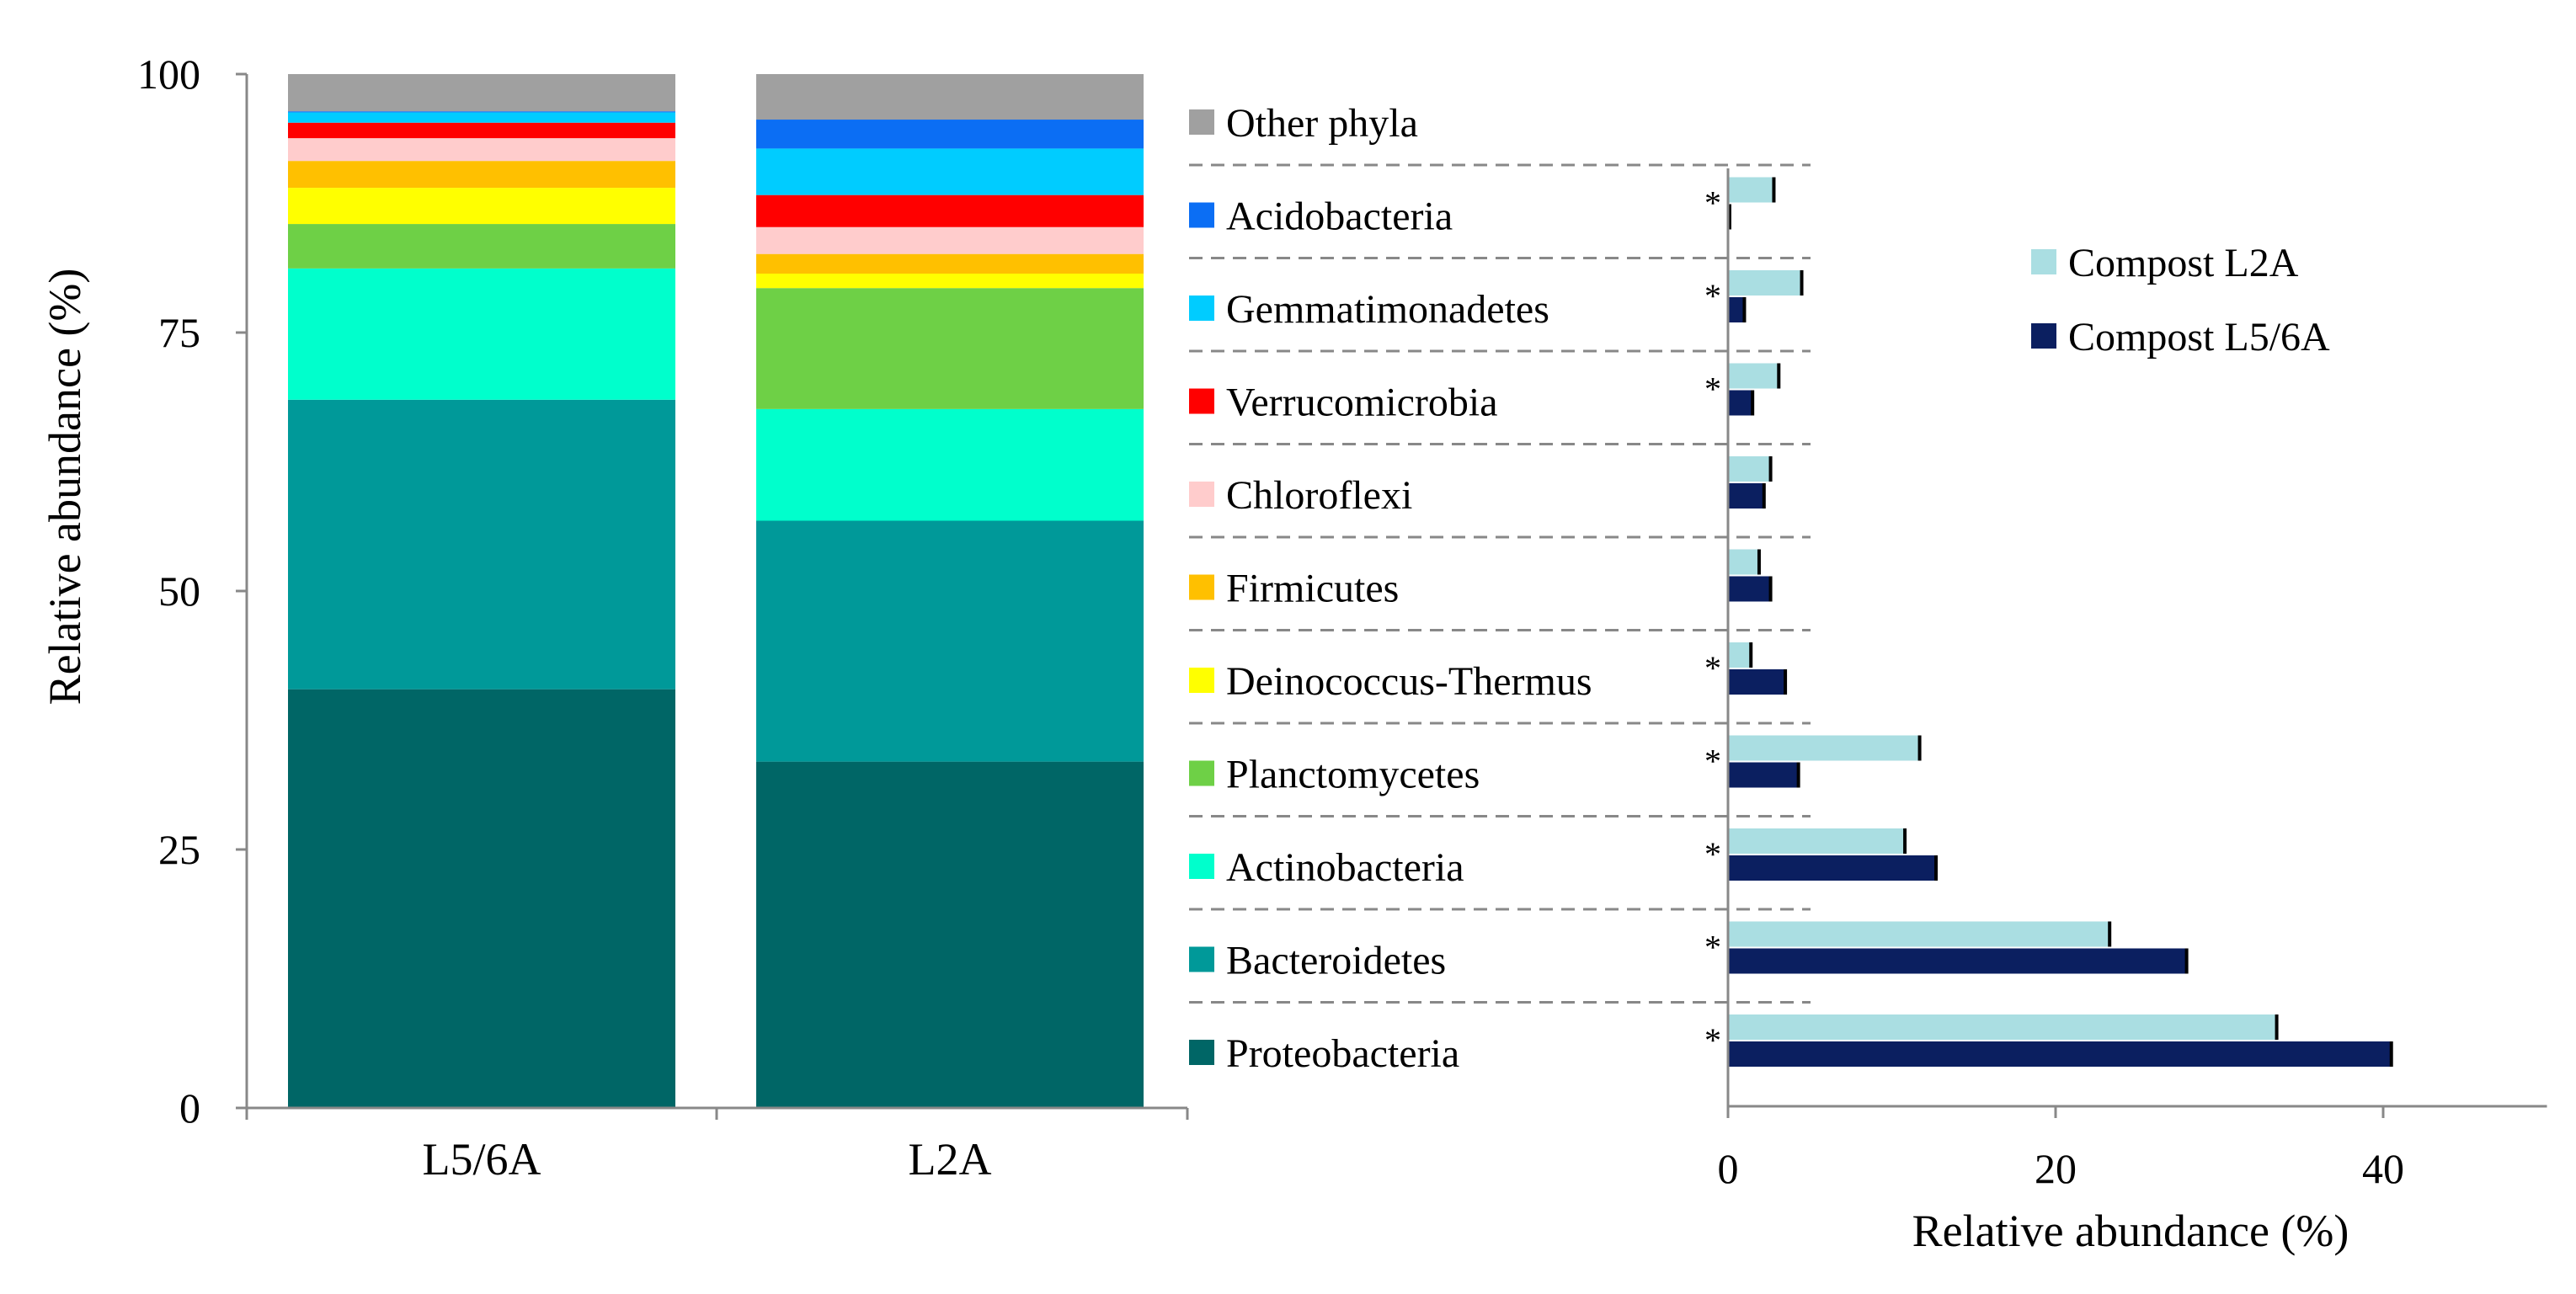 The width and height of the screenshot is (2576, 1294). I want to click on stack-segment-deinococcus-thermus-l2a, so click(950, 281).